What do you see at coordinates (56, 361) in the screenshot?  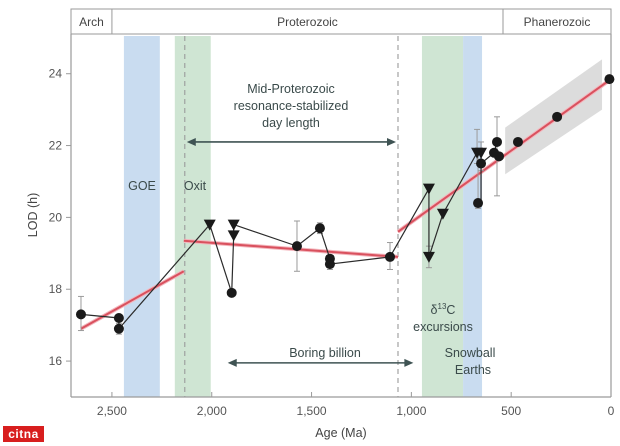 I see `y-tick-label: 16` at bounding box center [56, 361].